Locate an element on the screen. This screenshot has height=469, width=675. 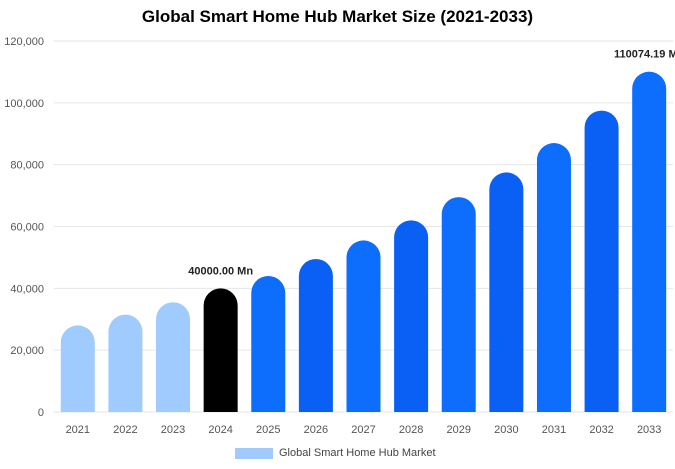
y-tick-label: 80,000 is located at coordinates (27, 166).